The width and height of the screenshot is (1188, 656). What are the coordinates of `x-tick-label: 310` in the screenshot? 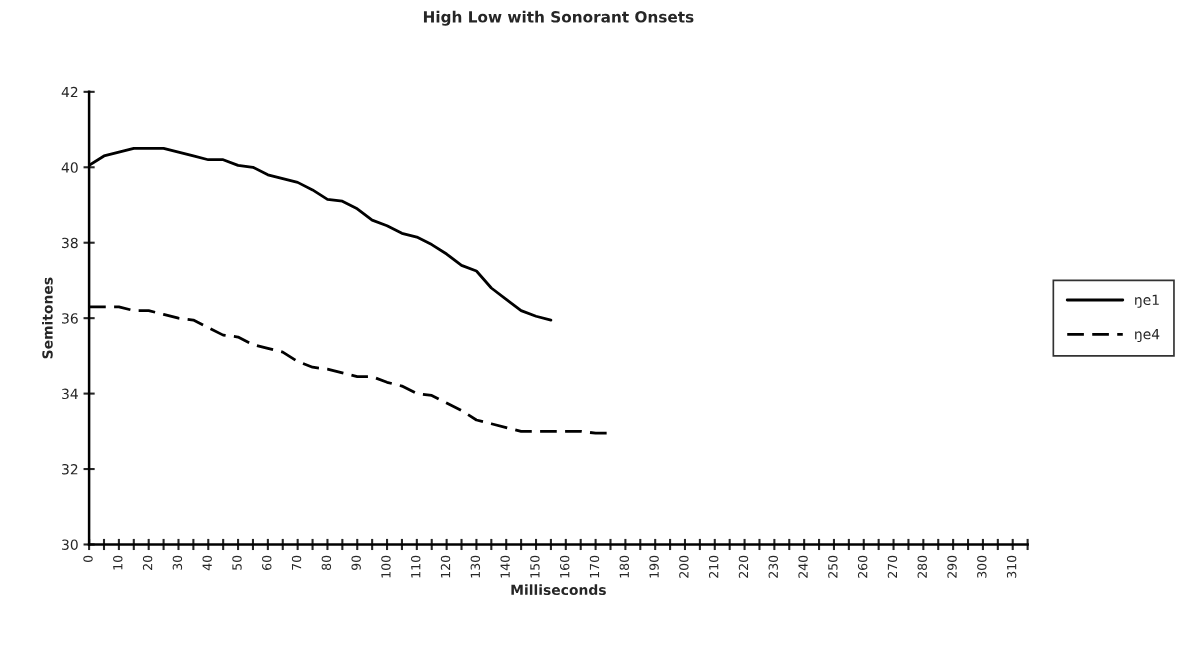 It's located at (1011, 566).